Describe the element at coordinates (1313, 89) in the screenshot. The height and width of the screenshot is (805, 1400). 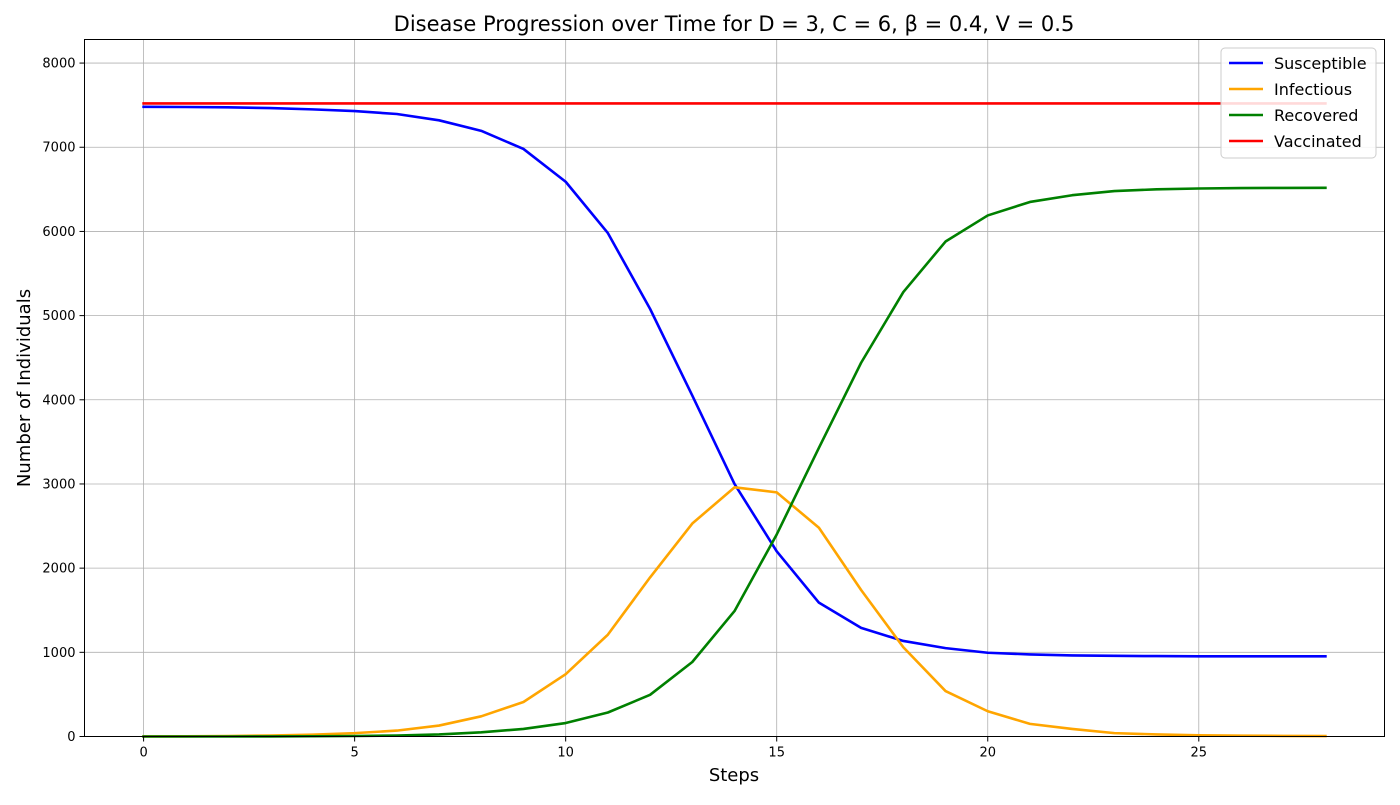
I see `legend-label-infectious: Infectious` at that location.